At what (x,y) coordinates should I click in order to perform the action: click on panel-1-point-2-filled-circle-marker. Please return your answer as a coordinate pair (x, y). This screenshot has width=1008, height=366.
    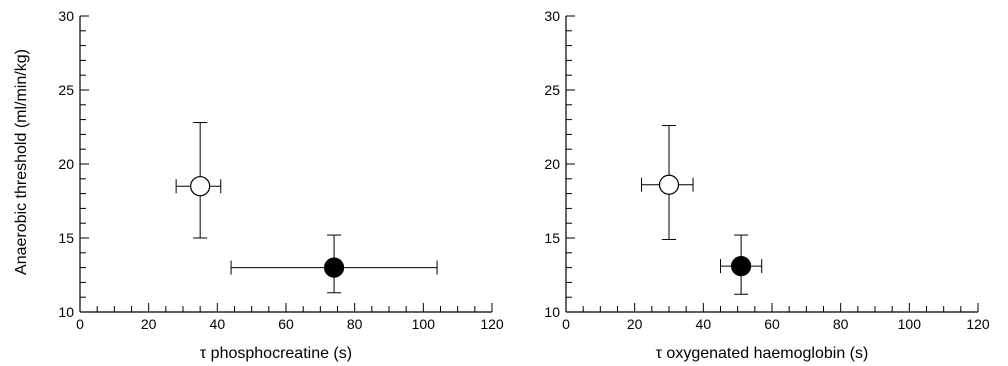
    Looking at the image, I should click on (334, 267).